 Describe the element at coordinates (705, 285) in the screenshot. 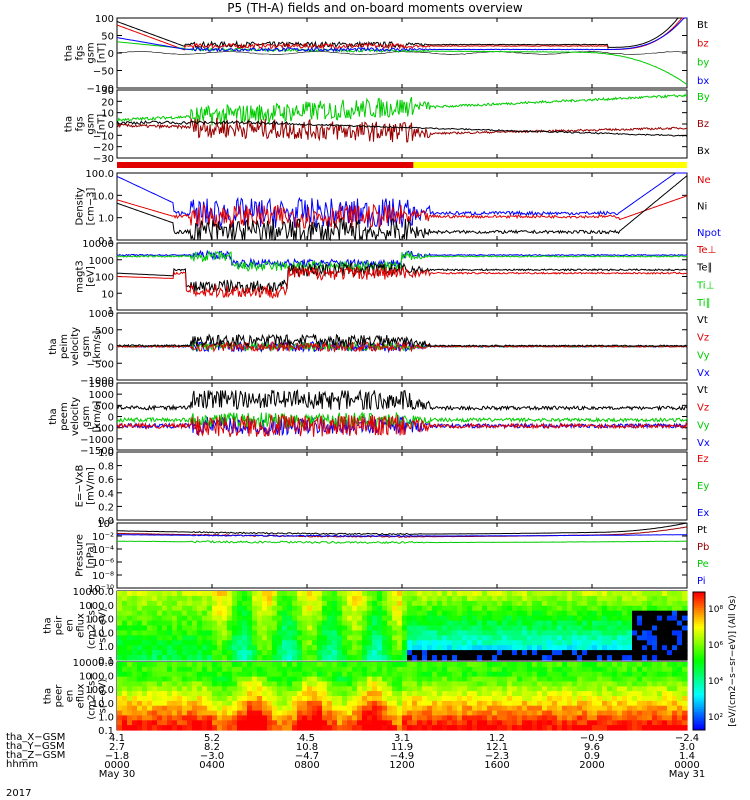

I see `legend-entry: Ti⊥` at that location.